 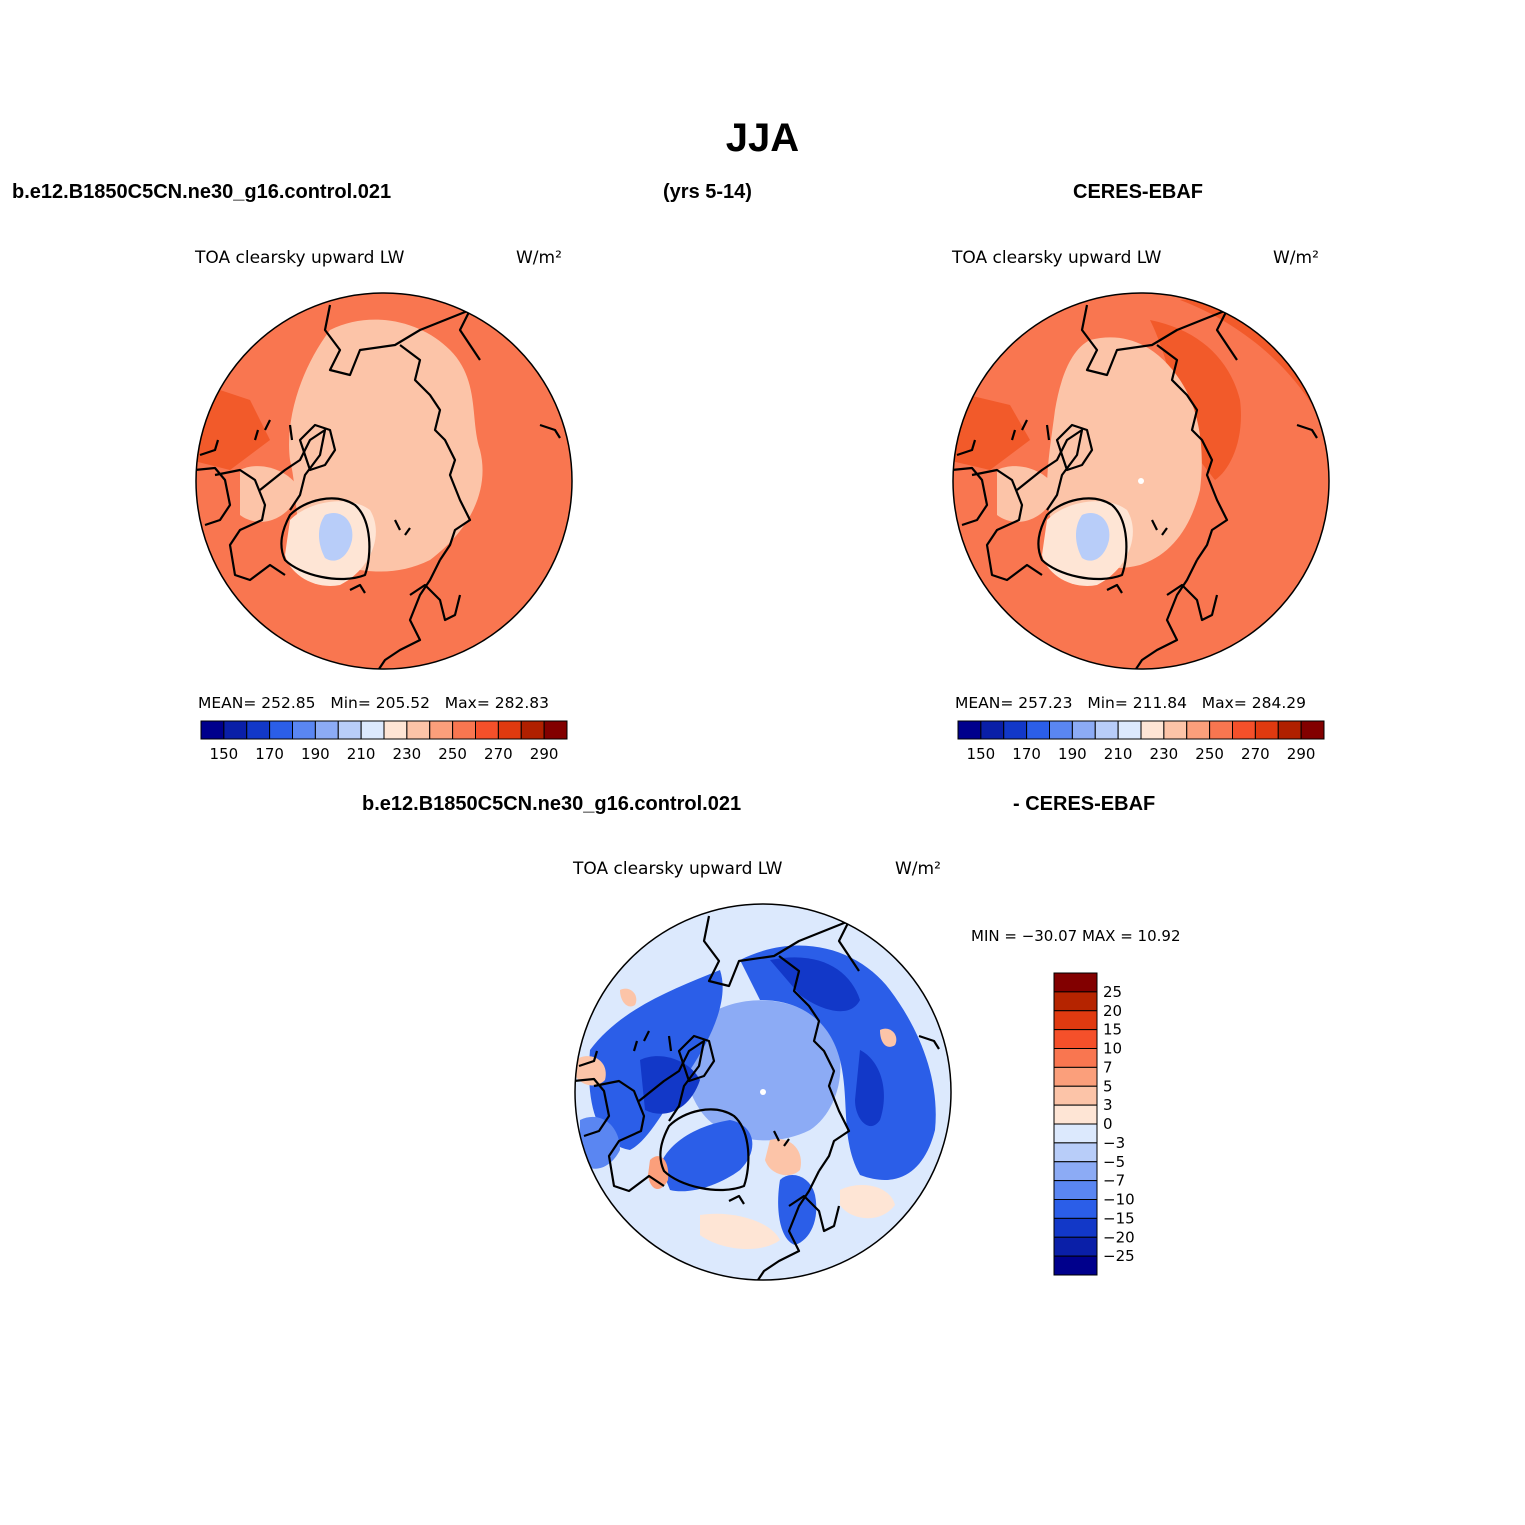 What do you see at coordinates (1045, 703) in the screenshot?
I see `mean-value: 257.23` at bounding box center [1045, 703].